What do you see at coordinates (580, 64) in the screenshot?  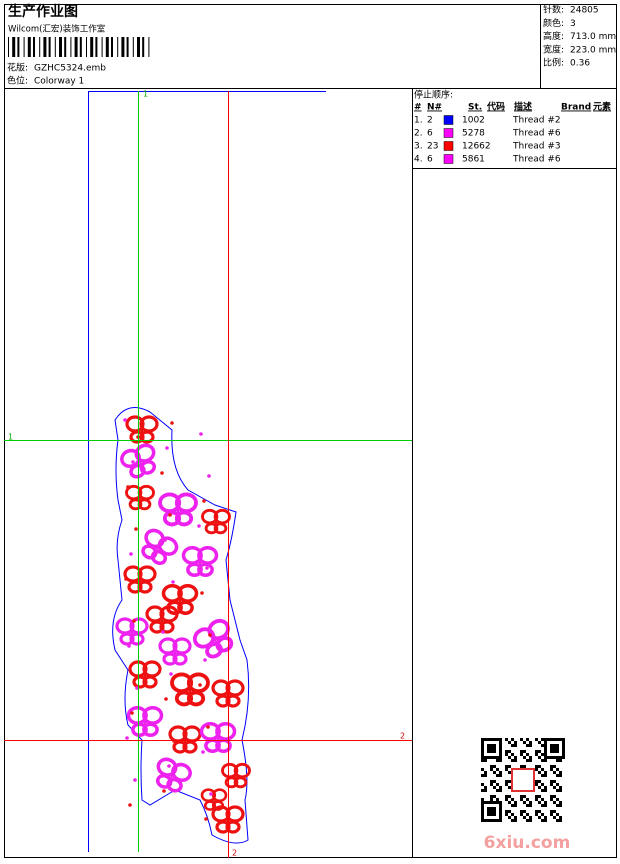 I see `stat-value: 0.36` at bounding box center [580, 64].